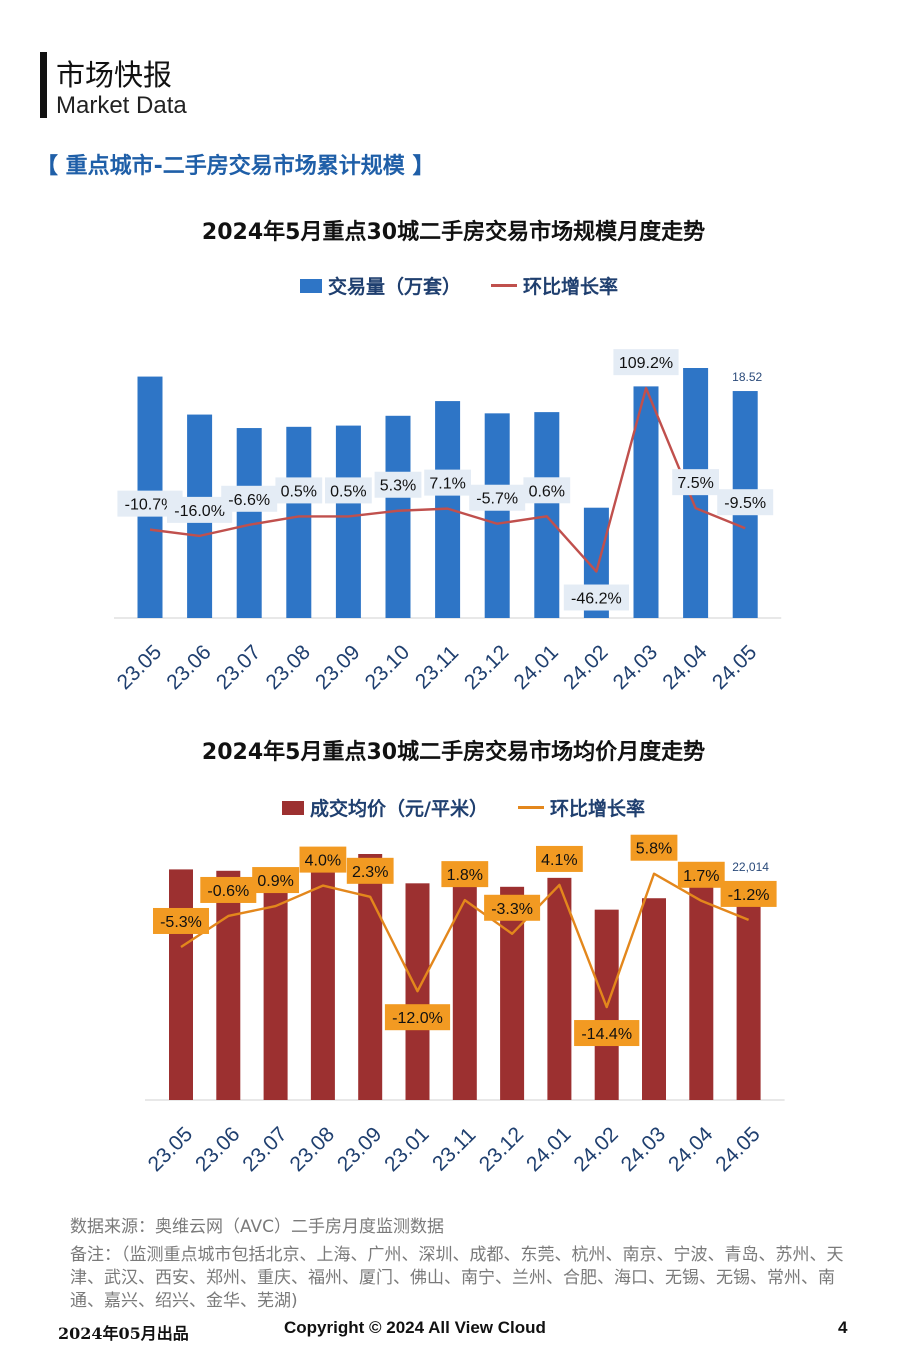 This screenshot has height=1361, width=907. Describe the element at coordinates (123, 1333) in the screenshot. I see `publish-date: 2024年05月出品` at that location.